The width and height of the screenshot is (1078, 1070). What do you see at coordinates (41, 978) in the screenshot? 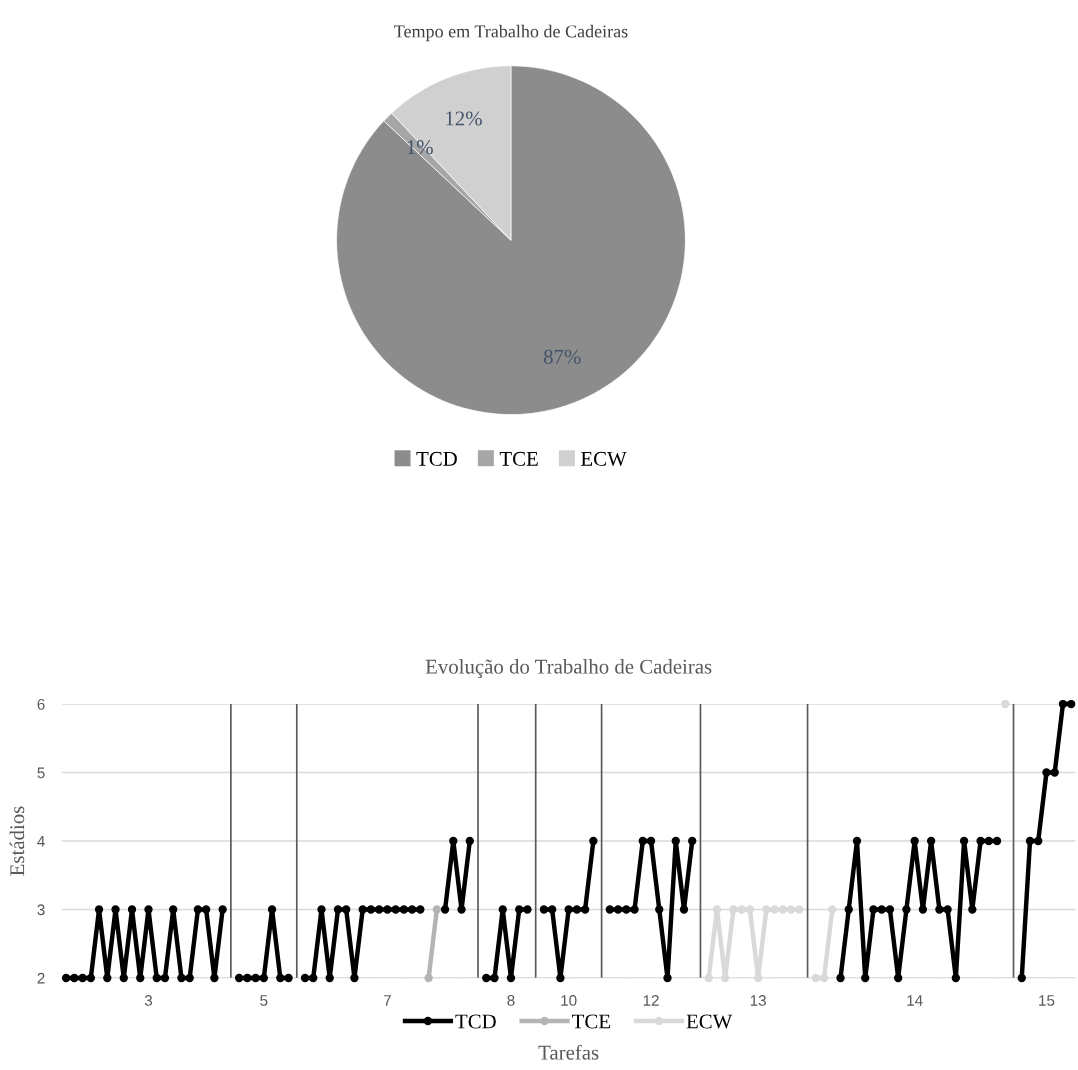
I see `y-tick-label: 2` at bounding box center [41, 978].